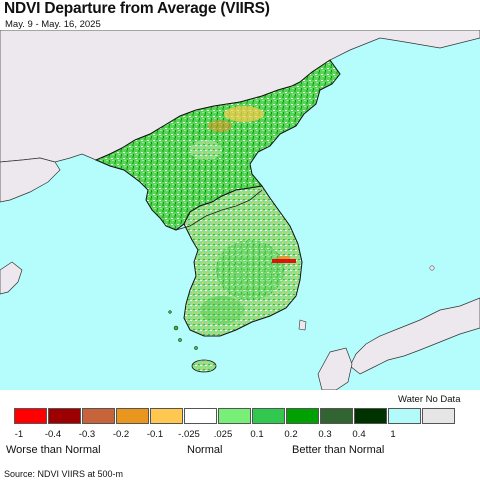  Describe the element at coordinates (335, 368) in the screenshot. I see `japan-kyushu` at that location.